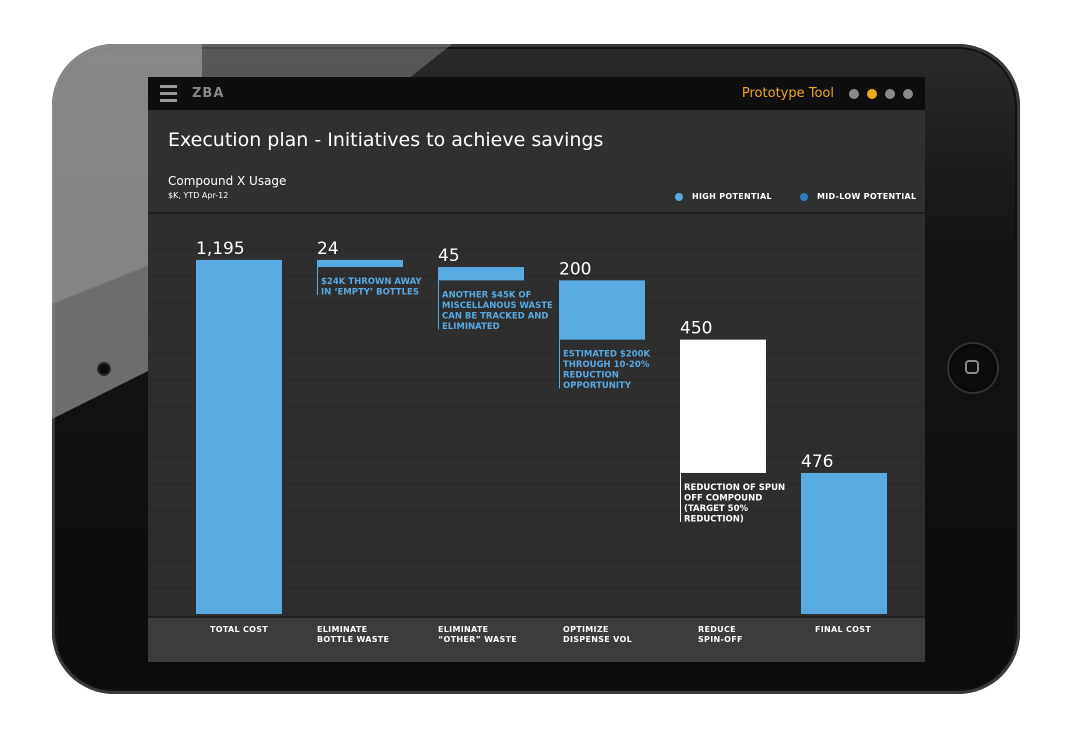 Image resolution: width=1070 pixels, height=746 pixels. Describe the element at coordinates (227, 181) in the screenshot. I see `chart-title: Compound X Usage` at that location.